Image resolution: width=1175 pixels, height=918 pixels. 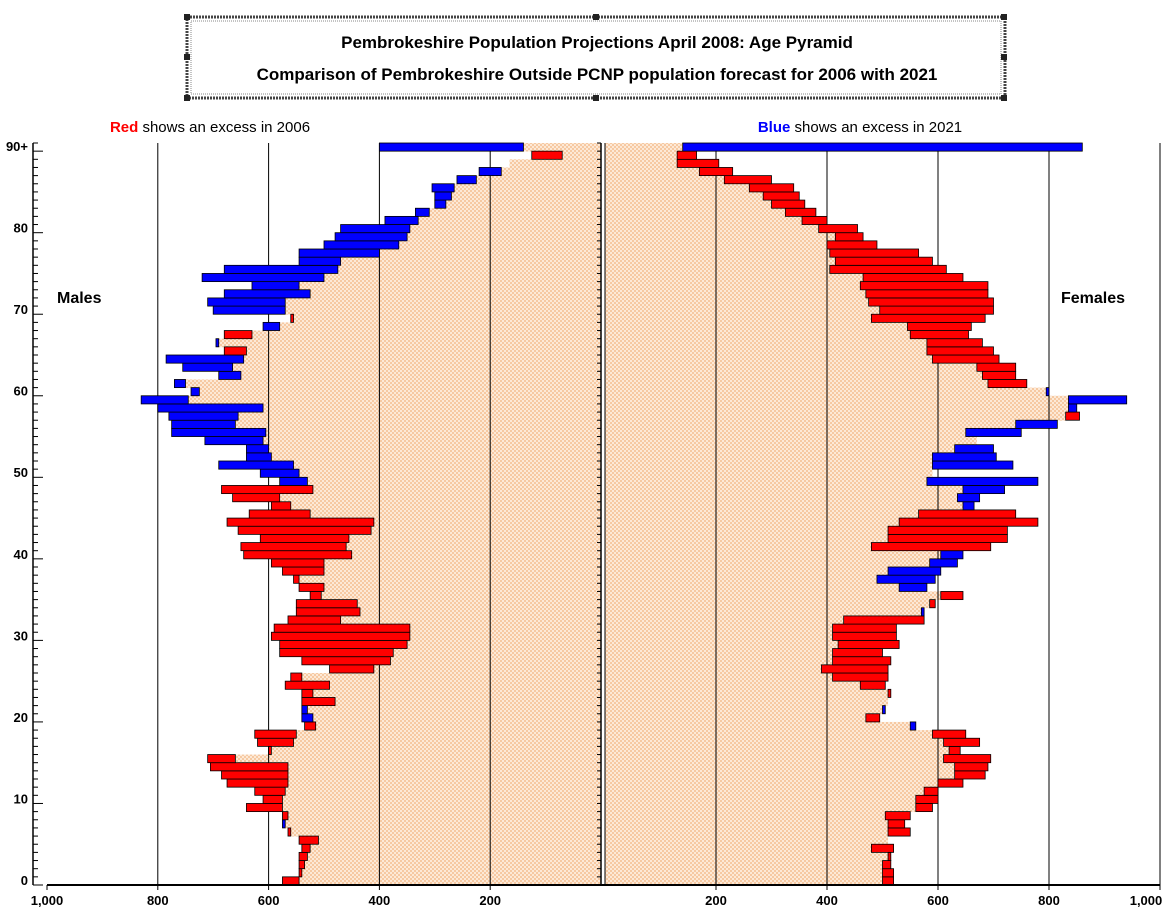 I want to click on x-tick-label-right: 200, so click(x=716, y=900).